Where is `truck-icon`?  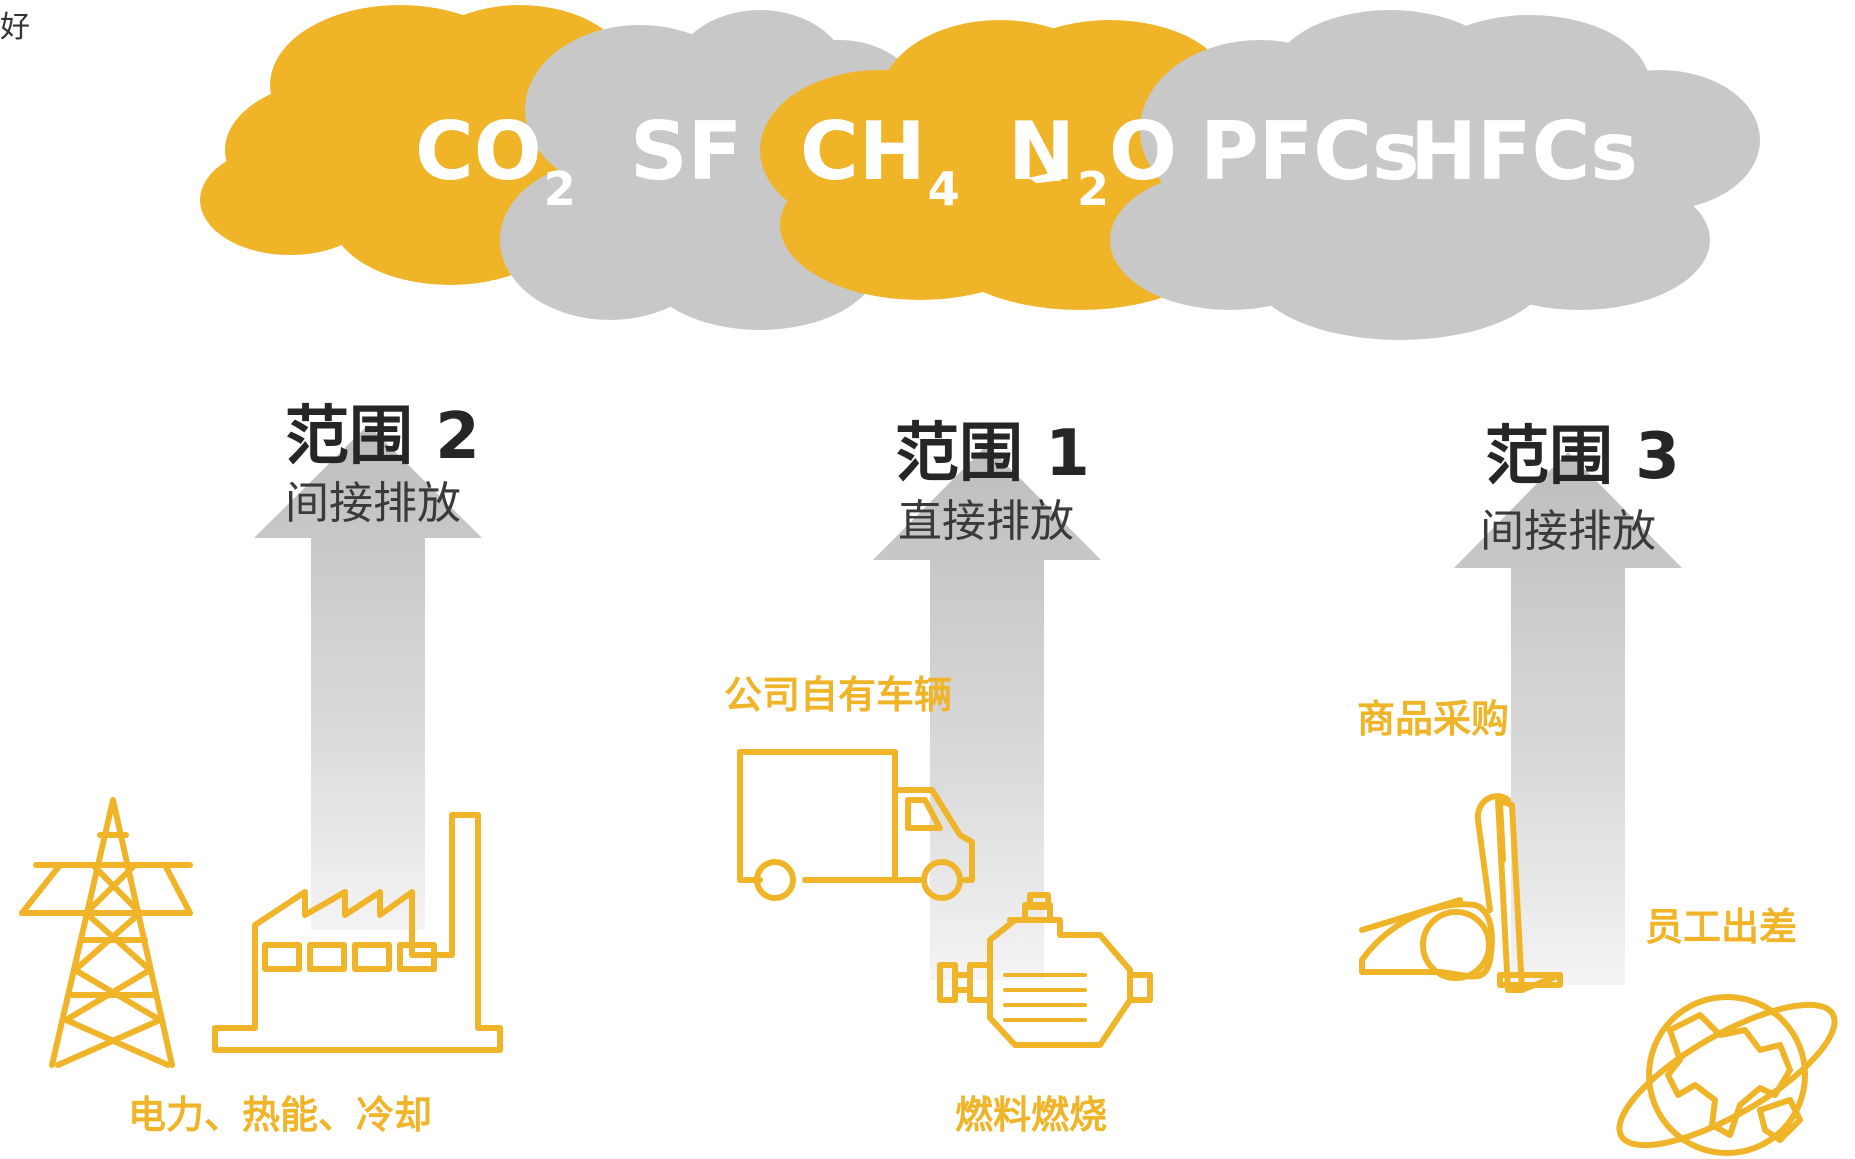 truck-icon is located at coordinates (856, 825).